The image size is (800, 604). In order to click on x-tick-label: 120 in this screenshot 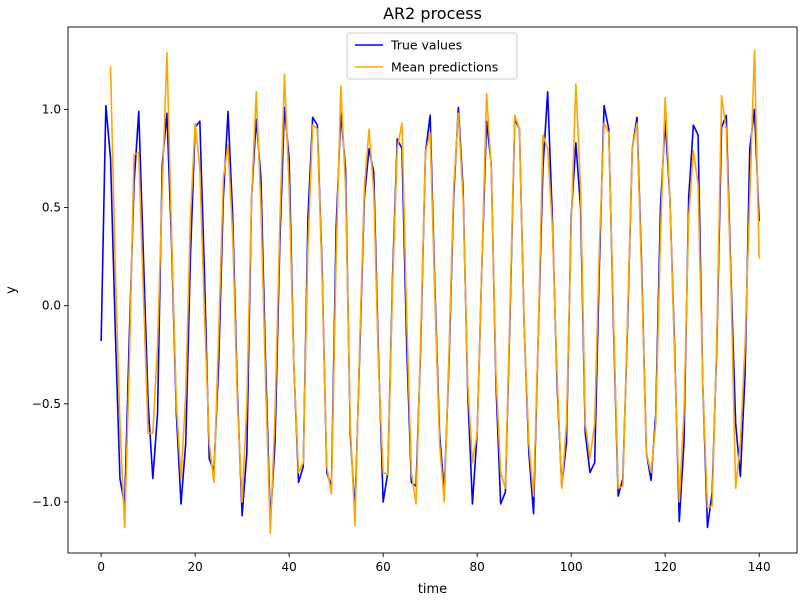, I will do `click(665, 567)`.